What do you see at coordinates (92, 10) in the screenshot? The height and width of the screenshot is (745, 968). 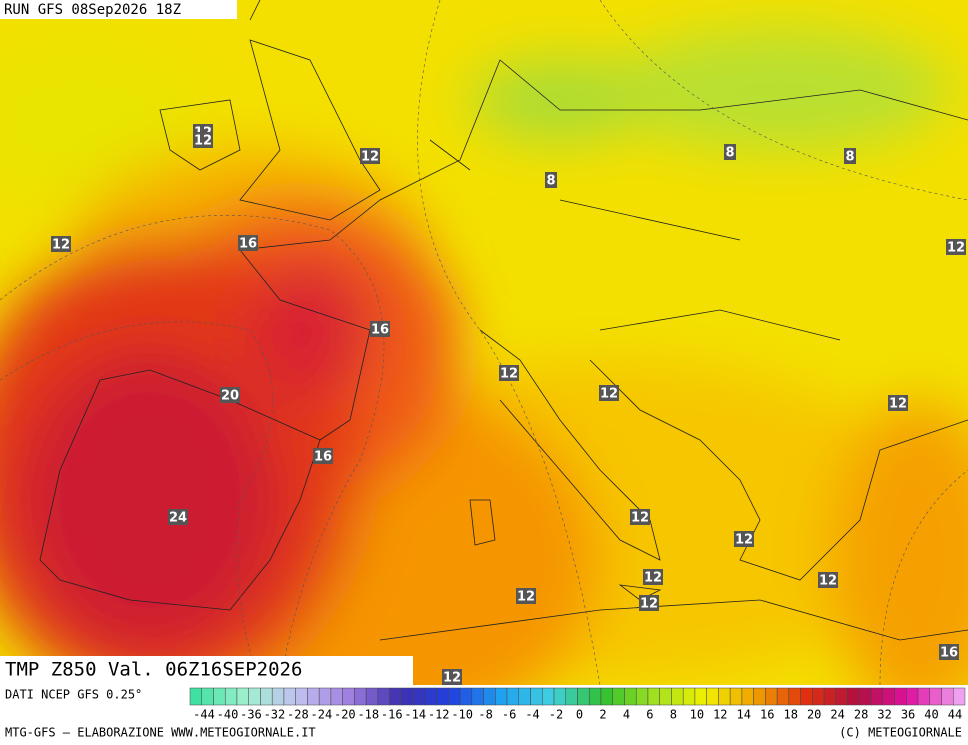 I see `run-title: RUN GFS 08Sep2026 18Z` at bounding box center [92, 10].